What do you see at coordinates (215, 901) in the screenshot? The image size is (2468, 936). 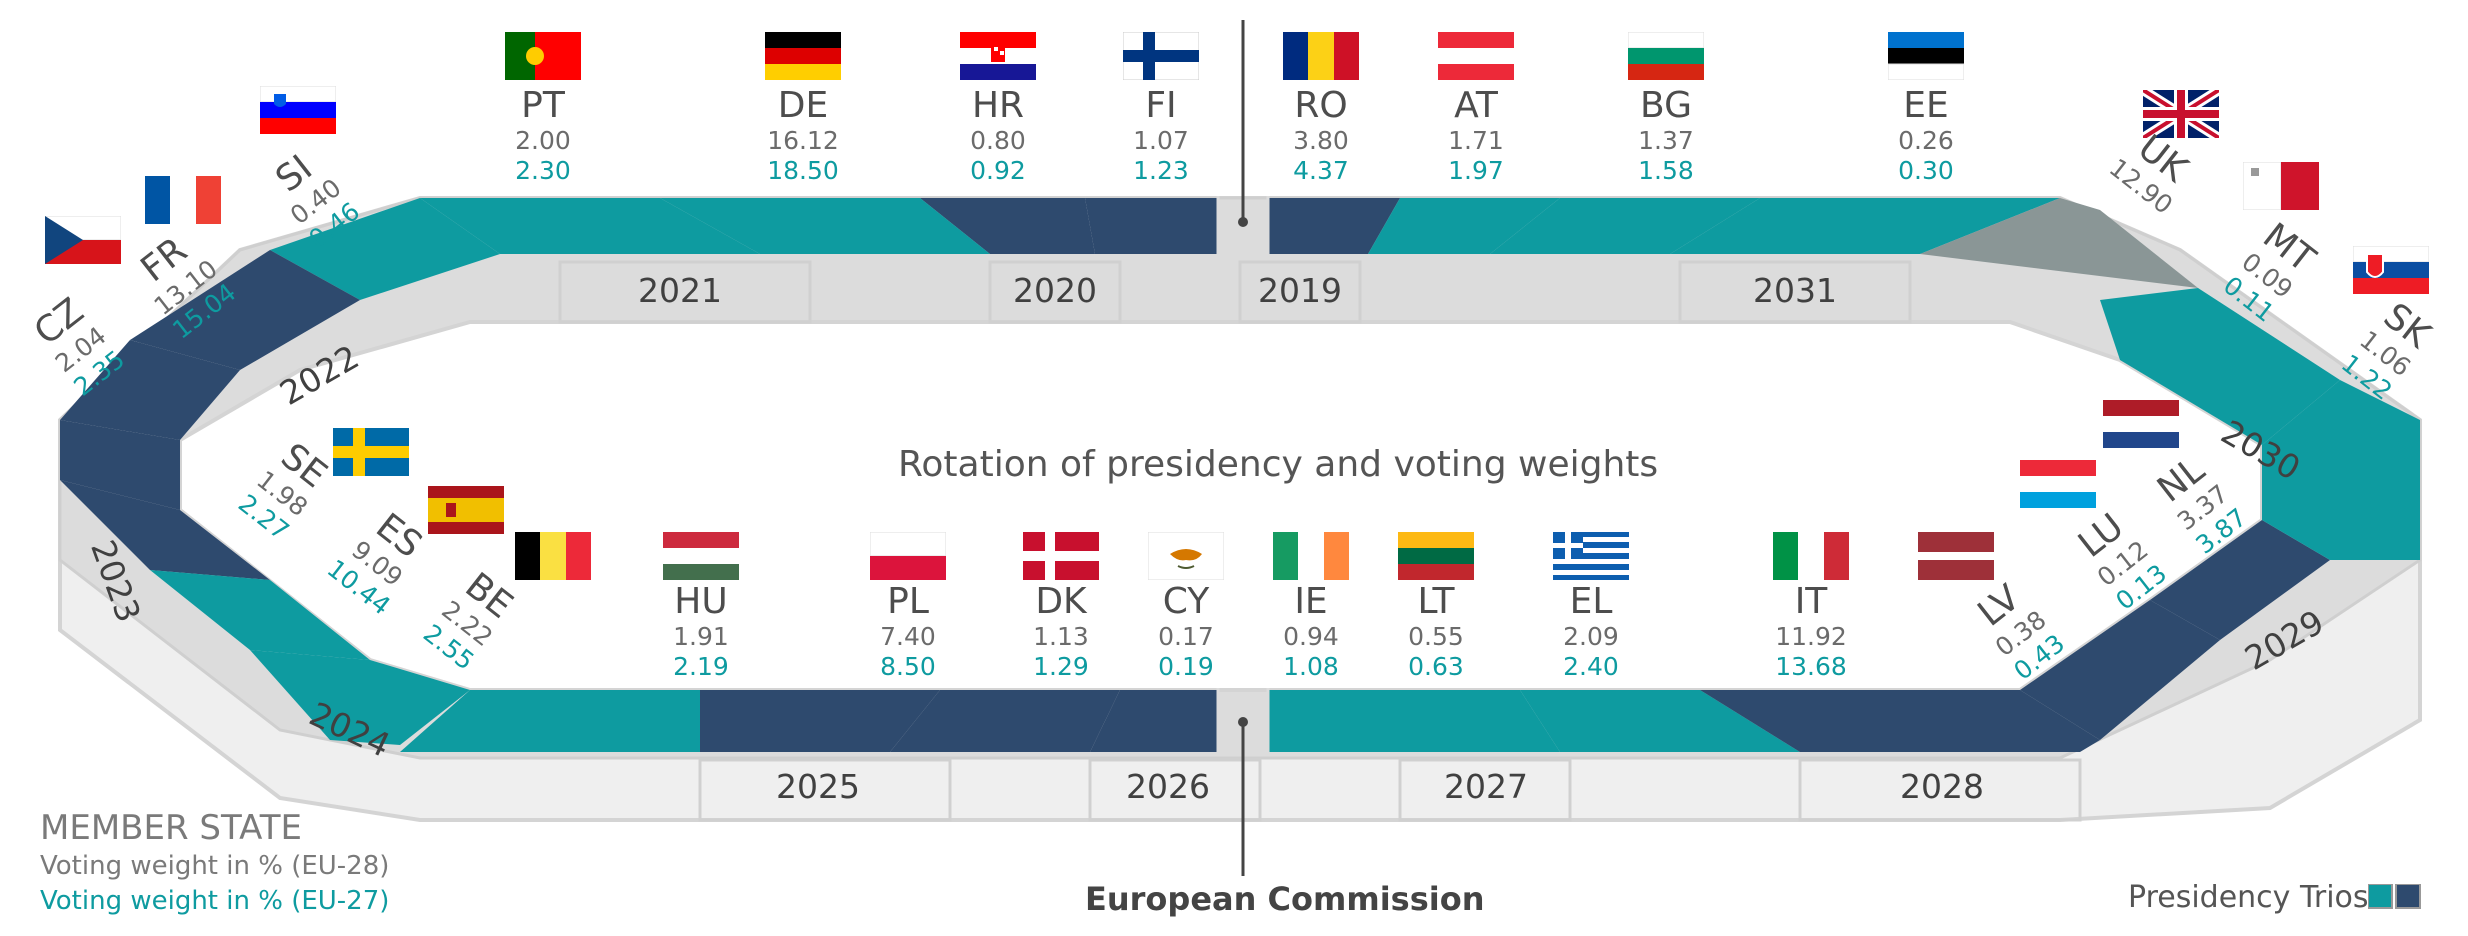 I see `legend-eu27: Voting weight in % (EU-27)` at bounding box center [215, 901].